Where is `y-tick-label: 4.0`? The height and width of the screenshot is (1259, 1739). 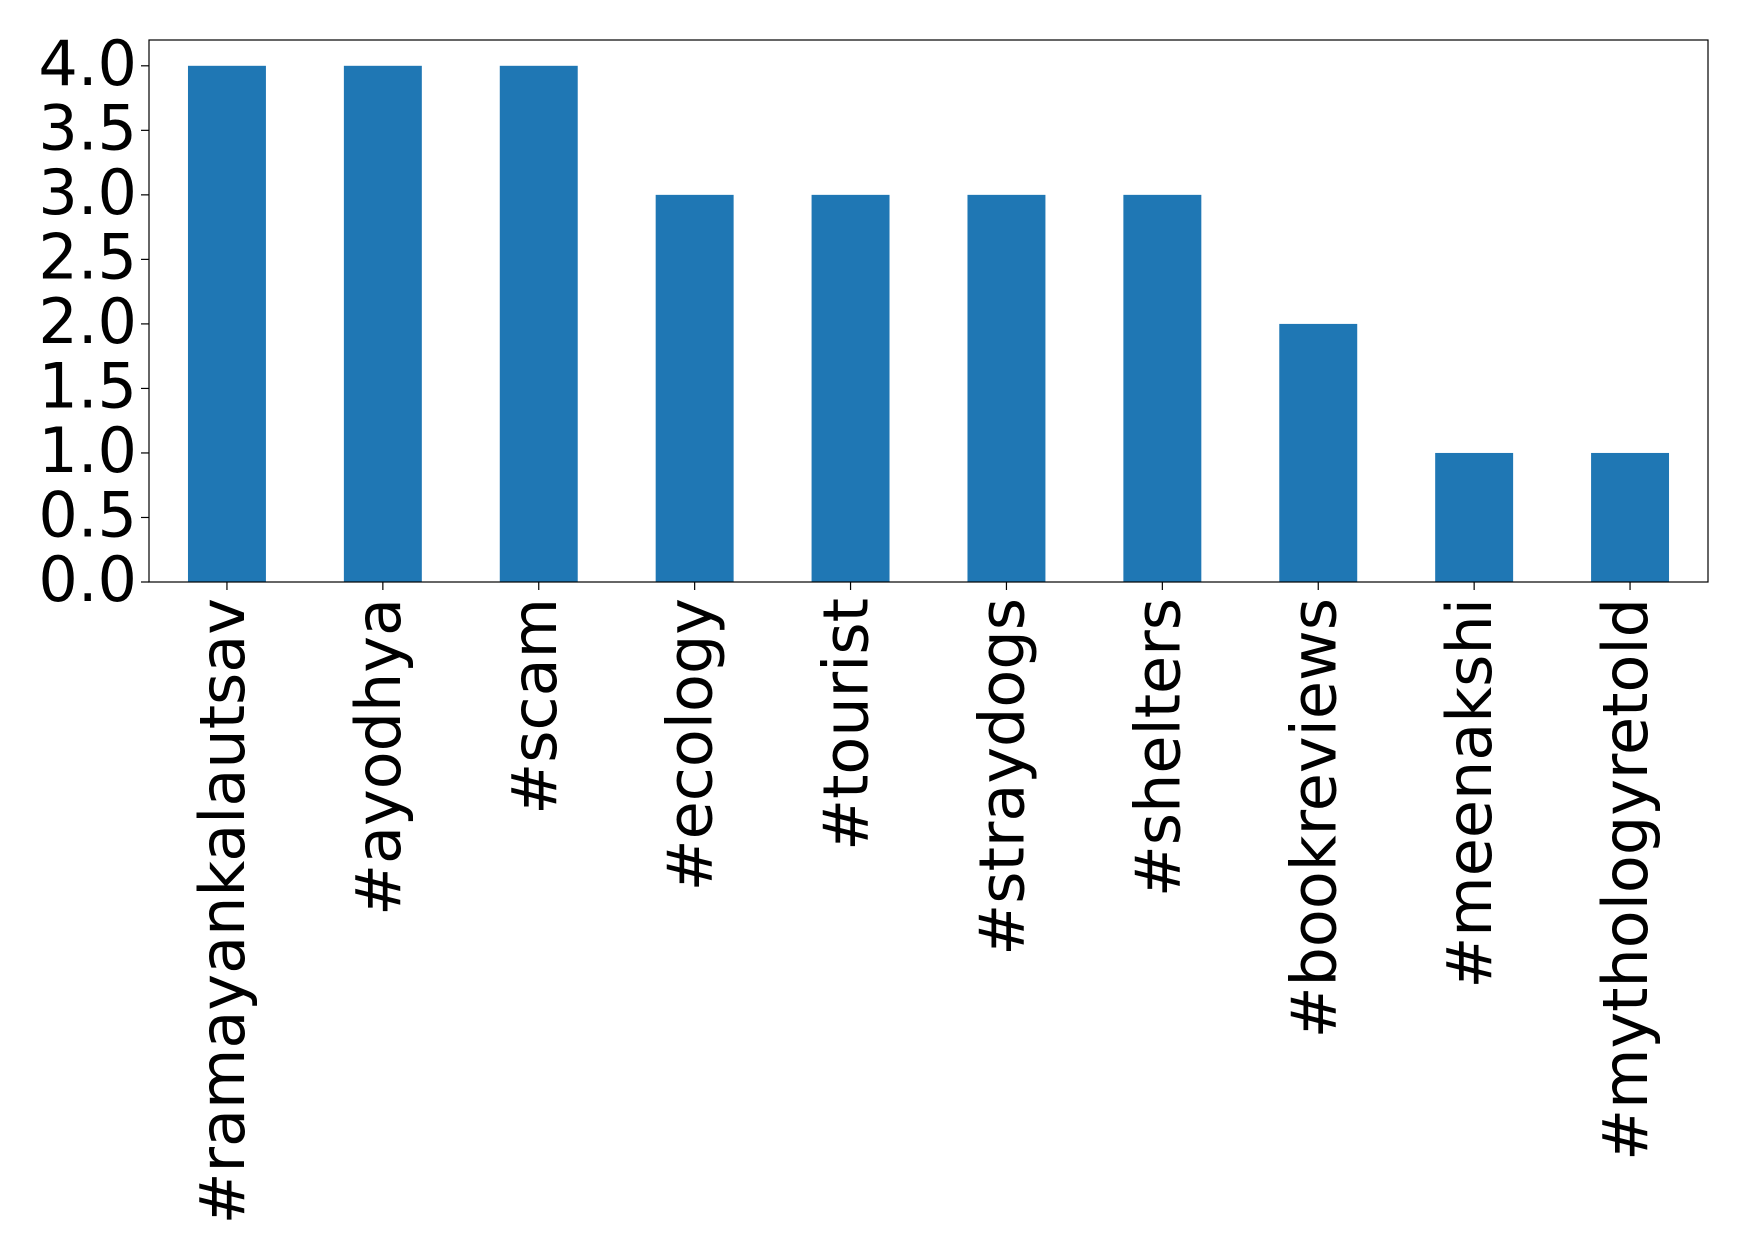
y-tick-label: 4.0 is located at coordinates (87, 63).